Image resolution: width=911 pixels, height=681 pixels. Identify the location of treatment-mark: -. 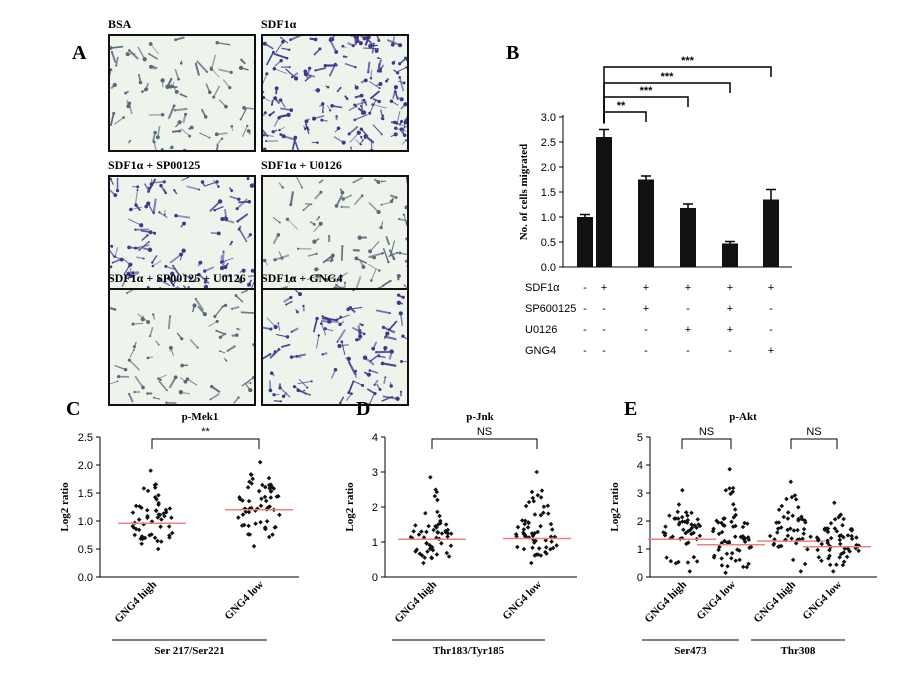
(771, 309).